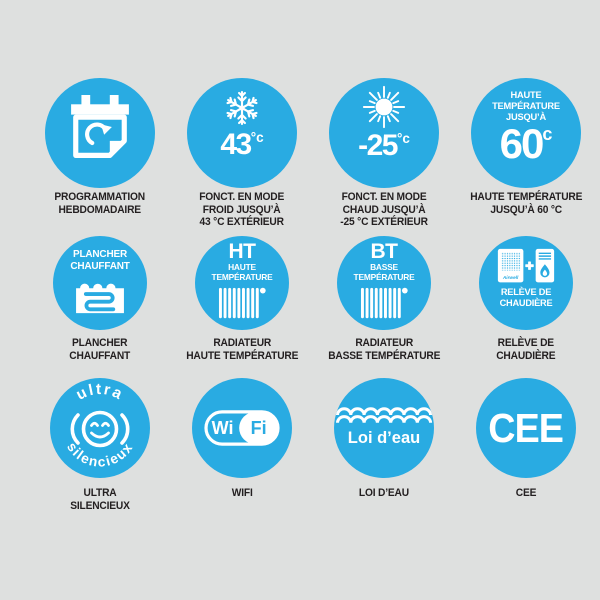 The width and height of the screenshot is (600, 600). I want to click on abbr-label: BT, so click(384, 251).